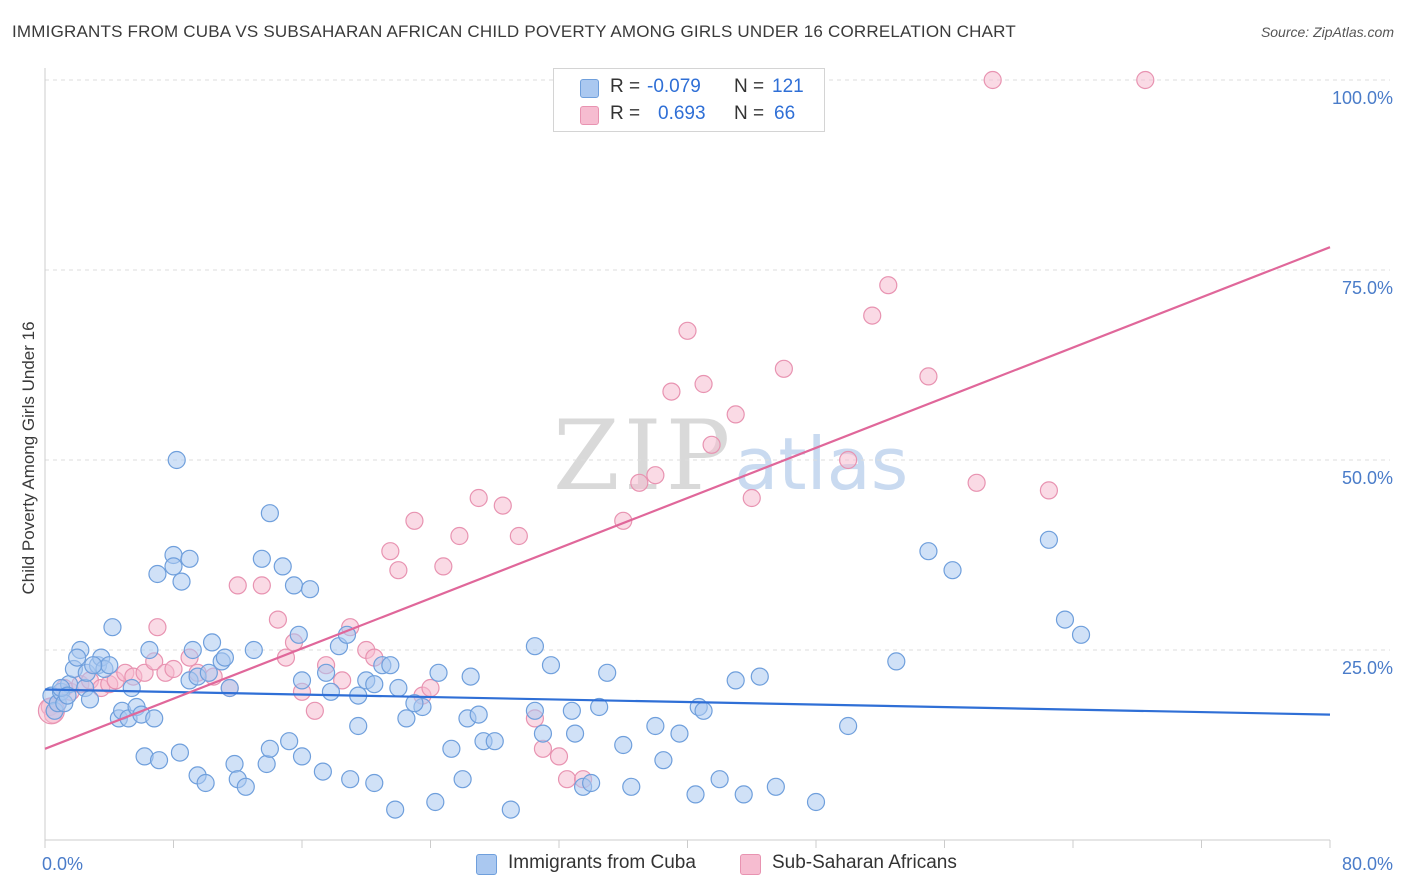  Describe the element at coordinates (1362, 98) in the screenshot. I see `y-tick-label: 100.0%` at that location.